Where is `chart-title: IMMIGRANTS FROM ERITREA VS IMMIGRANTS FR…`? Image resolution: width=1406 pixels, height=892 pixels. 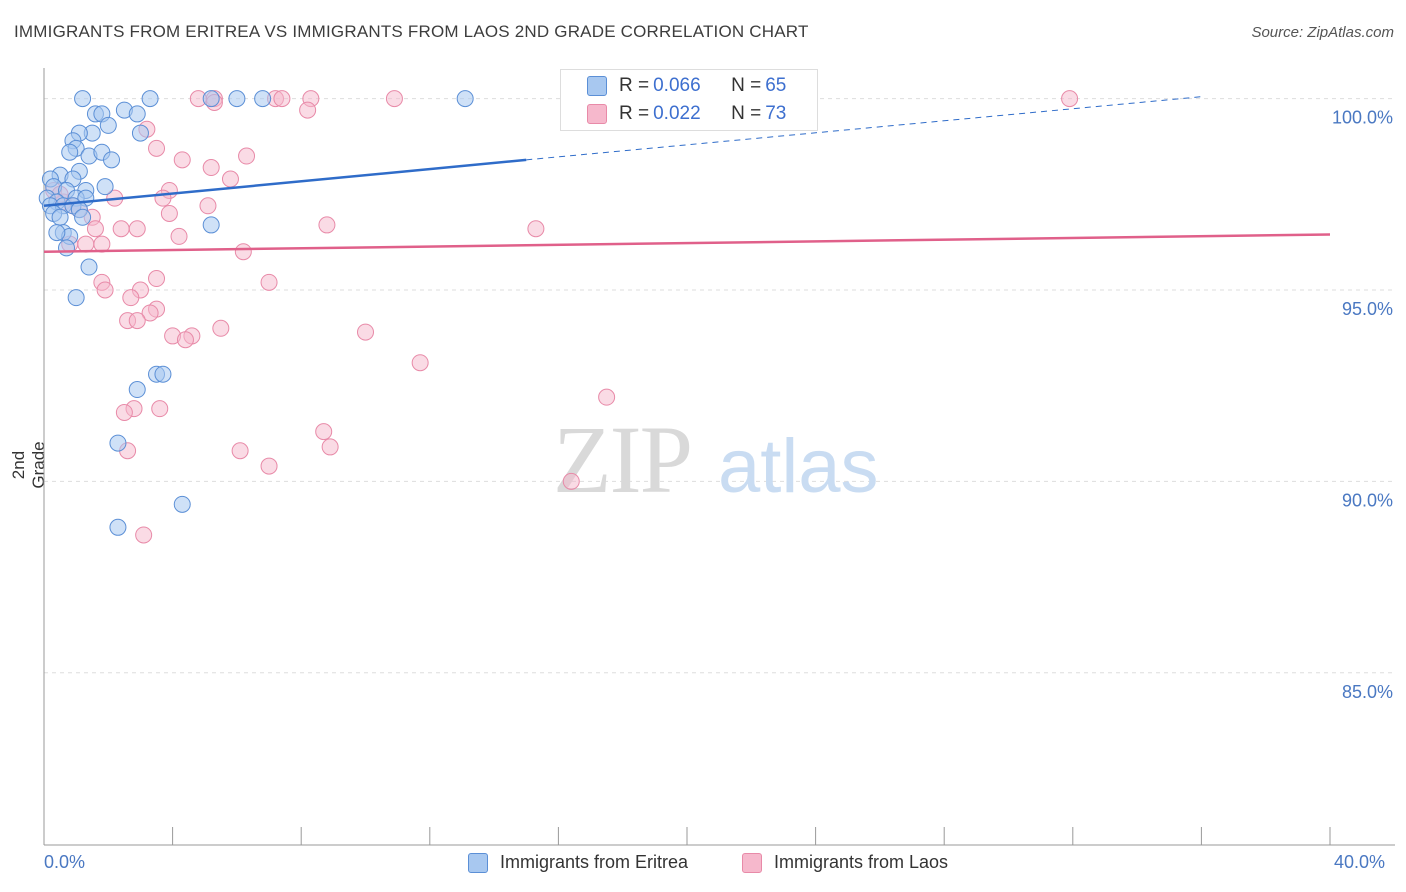
chart-title: IMMIGRANTS FROM ERITREA VS IMMIGRANTS FR… is located at coordinates (411, 31).